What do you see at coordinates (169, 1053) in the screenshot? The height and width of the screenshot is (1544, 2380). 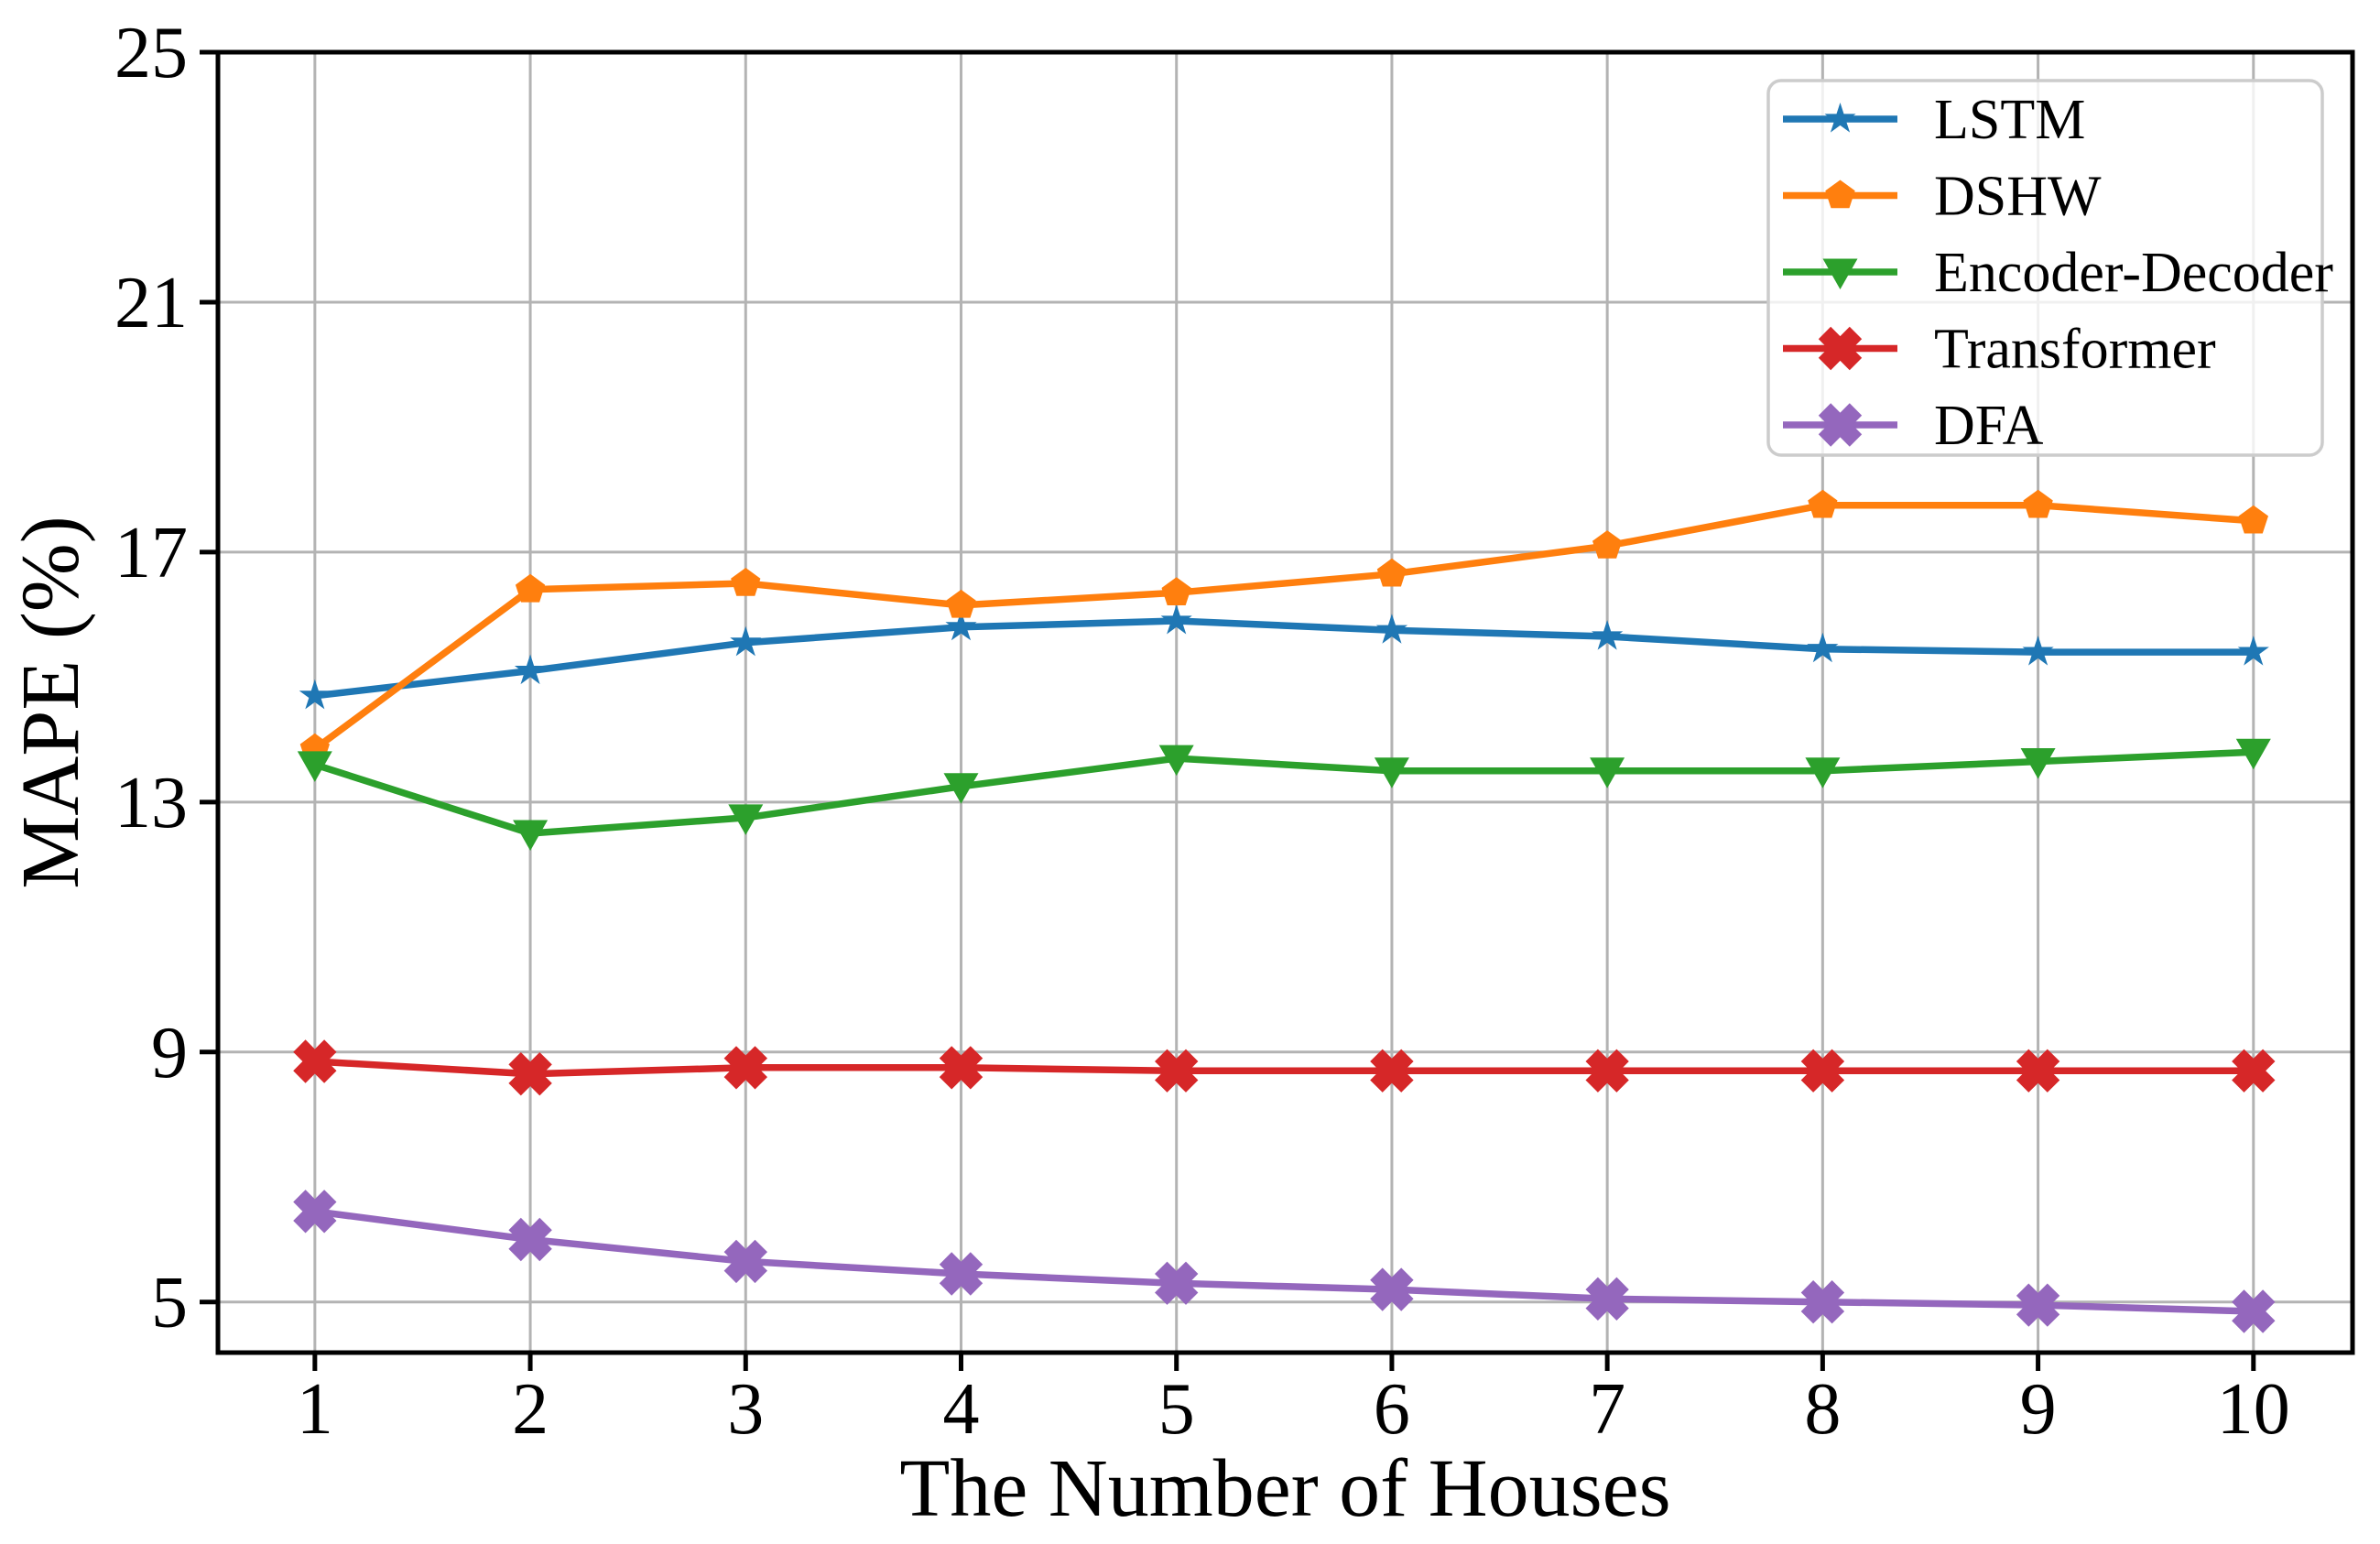 I see `y-tick-label-9: 9` at bounding box center [169, 1053].